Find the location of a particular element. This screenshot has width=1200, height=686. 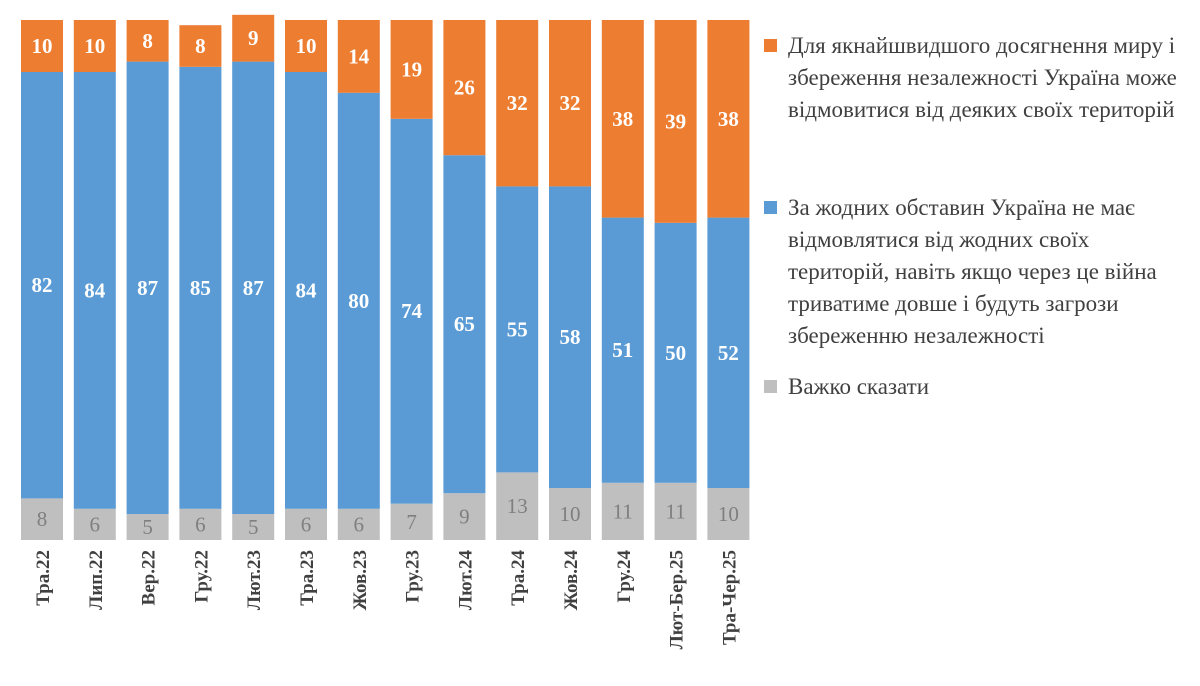

data-label-concede: 9 is located at coordinates (253, 38).